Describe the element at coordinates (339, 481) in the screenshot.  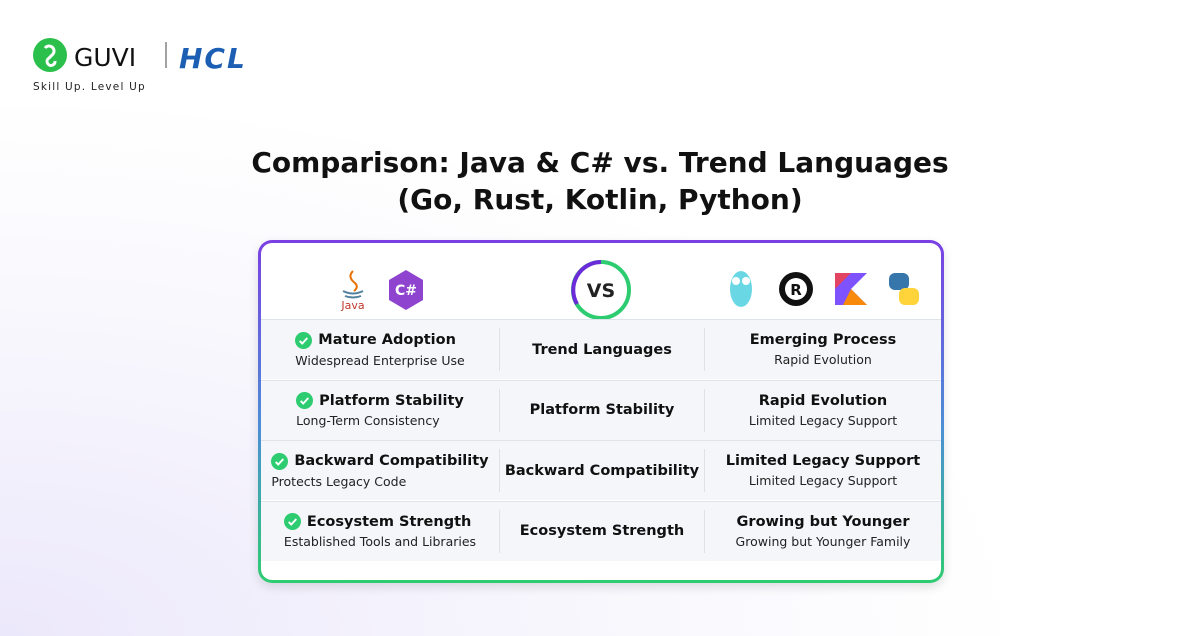
I see `left-subtitle: Protects Legacy Code` at that location.